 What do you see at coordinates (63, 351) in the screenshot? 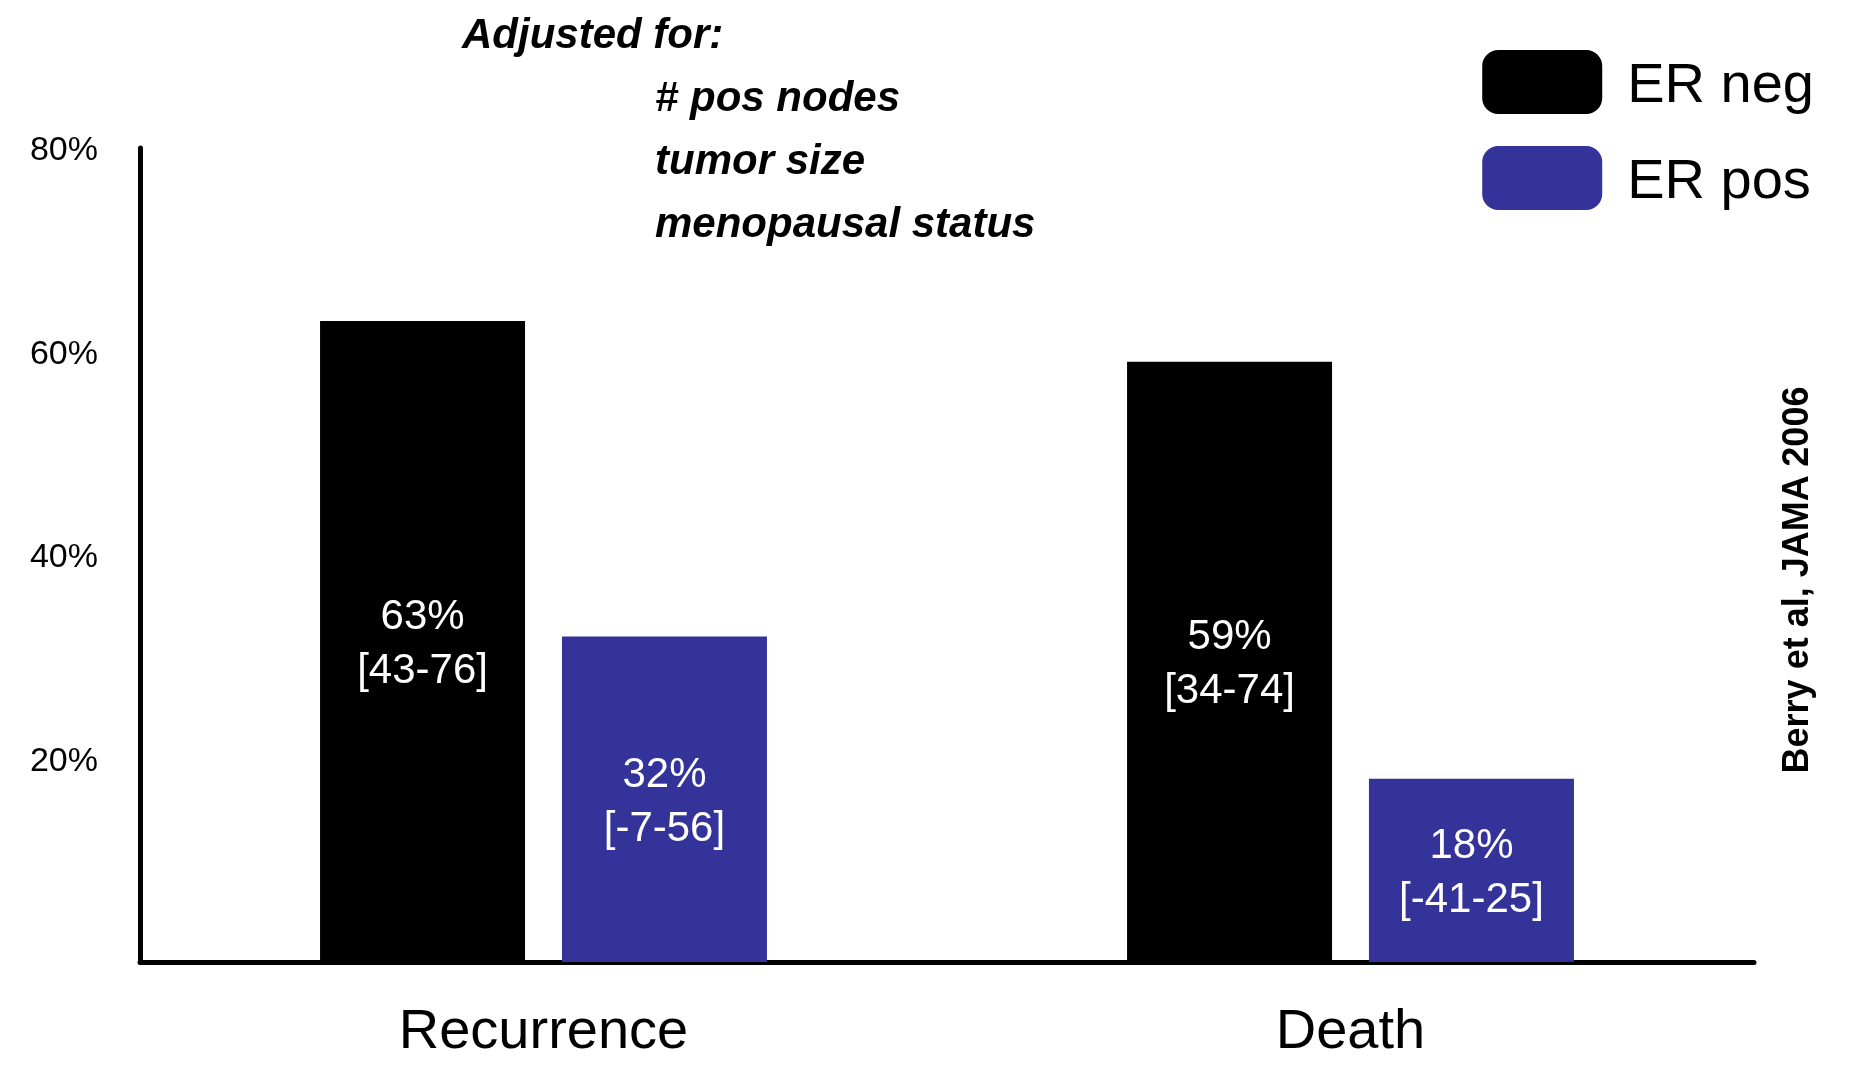
I see `y-tick-label: 60%` at bounding box center [63, 351].